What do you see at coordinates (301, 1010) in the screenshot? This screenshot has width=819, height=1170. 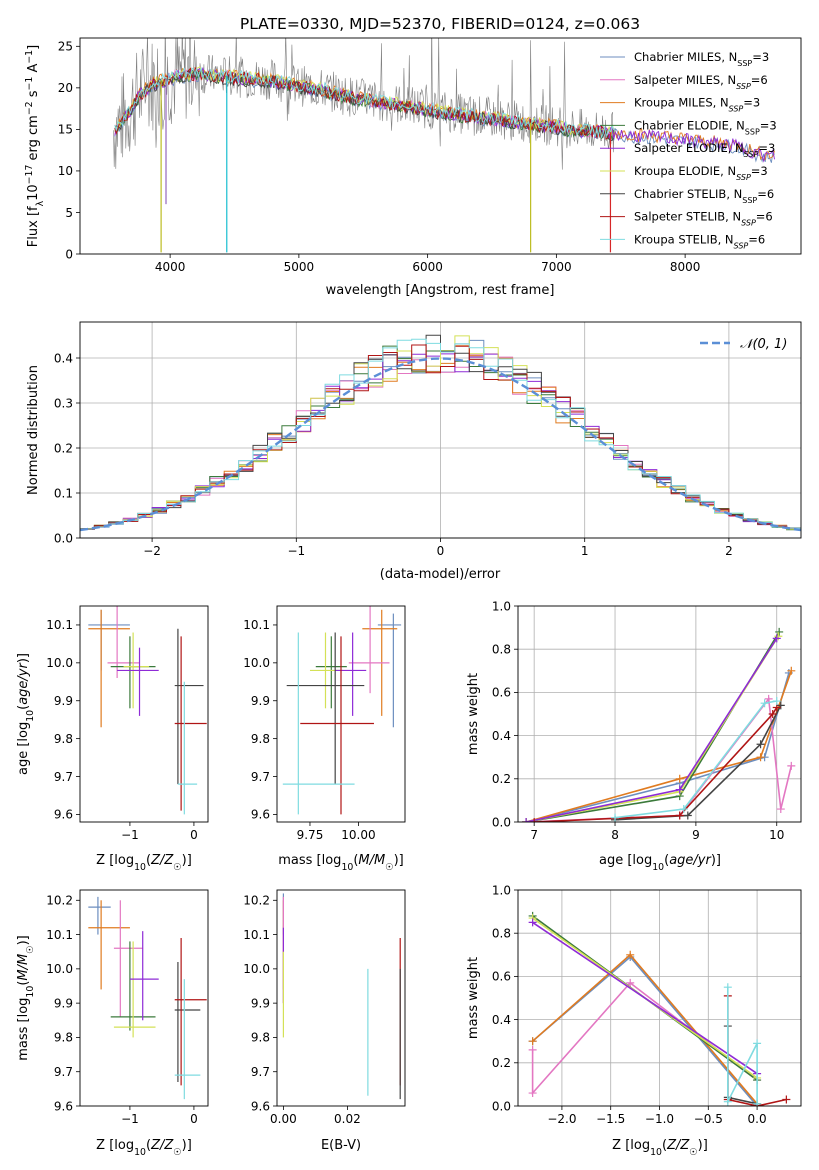 I see `ticks: 0.00 0.02 9.6 9.7 9.8 9.9 10.0 10.1 10.2` at bounding box center [301, 1010].